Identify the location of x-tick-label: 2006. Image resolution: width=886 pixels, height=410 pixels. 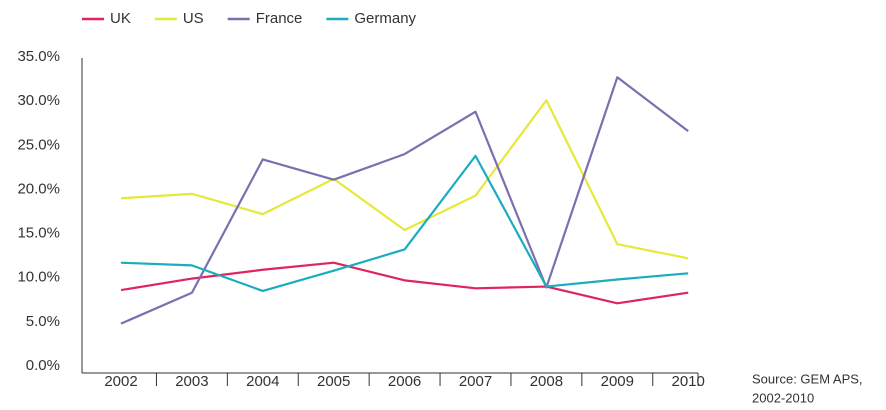
(404, 381).